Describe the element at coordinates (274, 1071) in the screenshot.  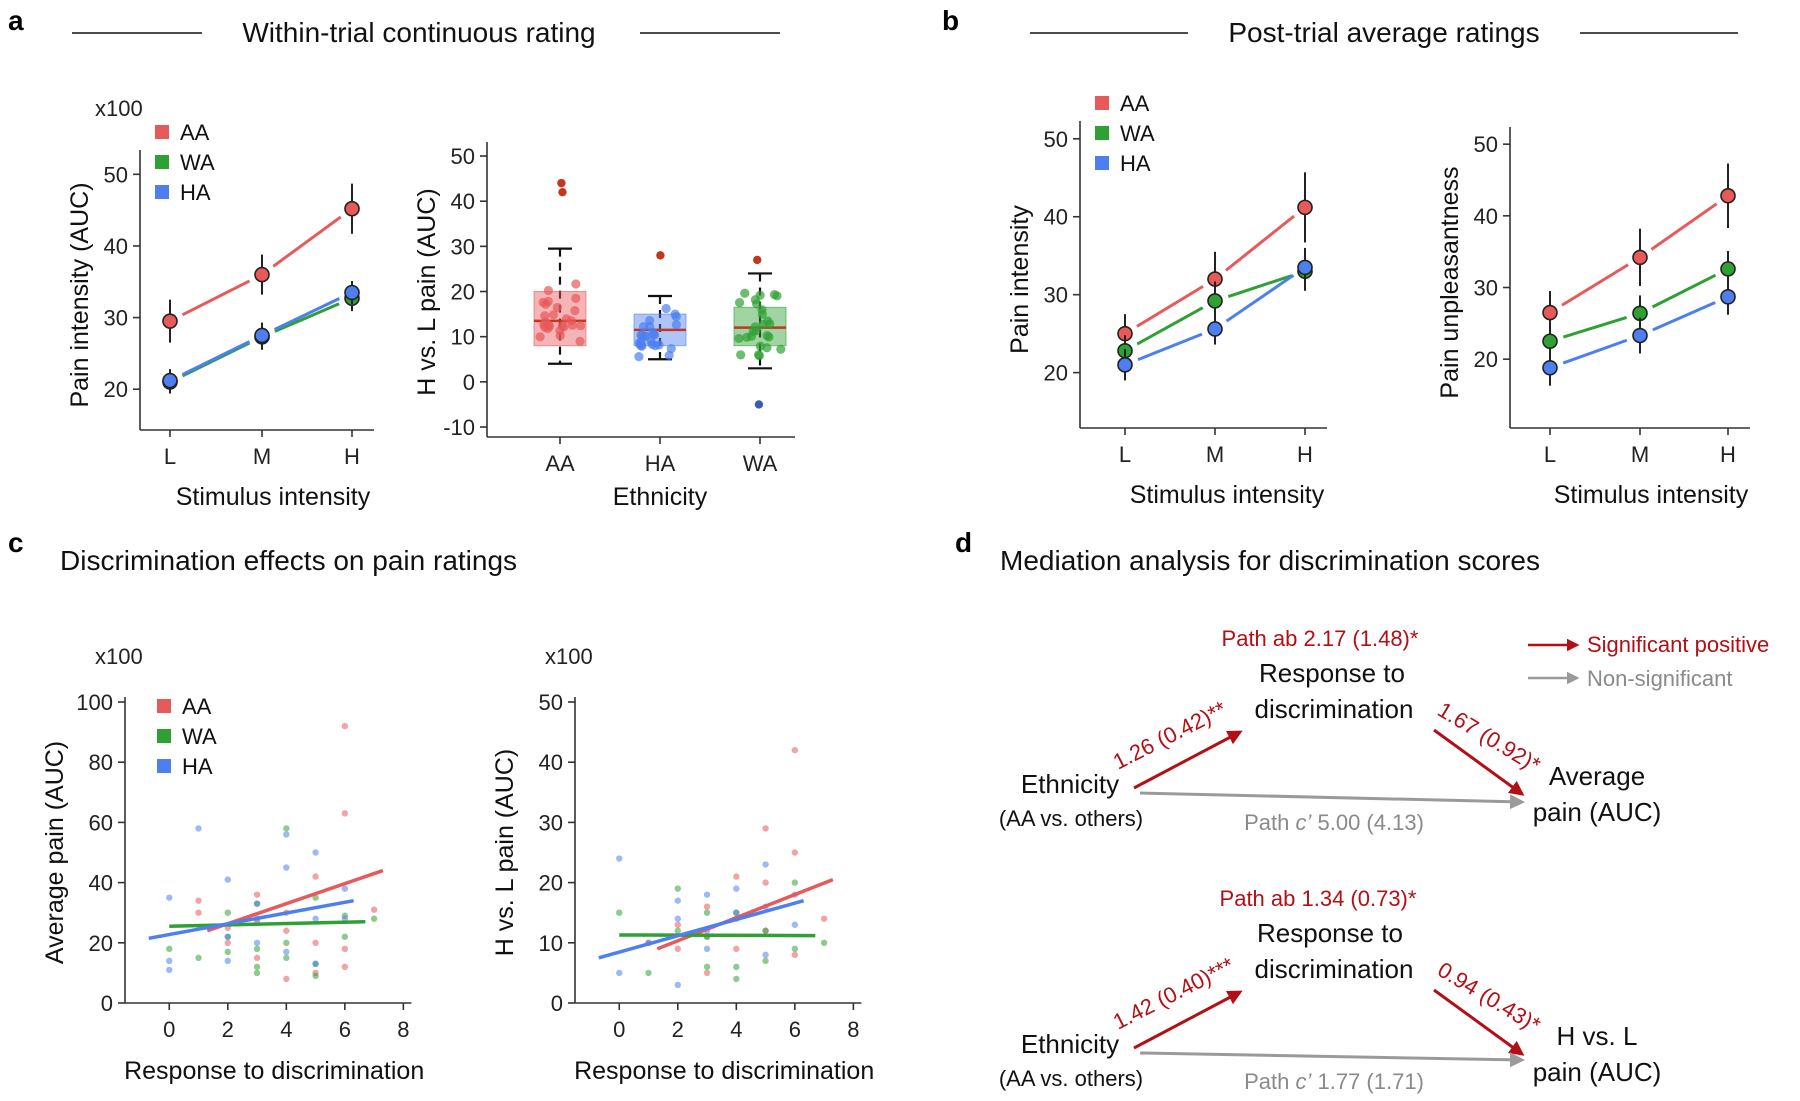
I see `x-axis-label: Response to discrimination` at that location.